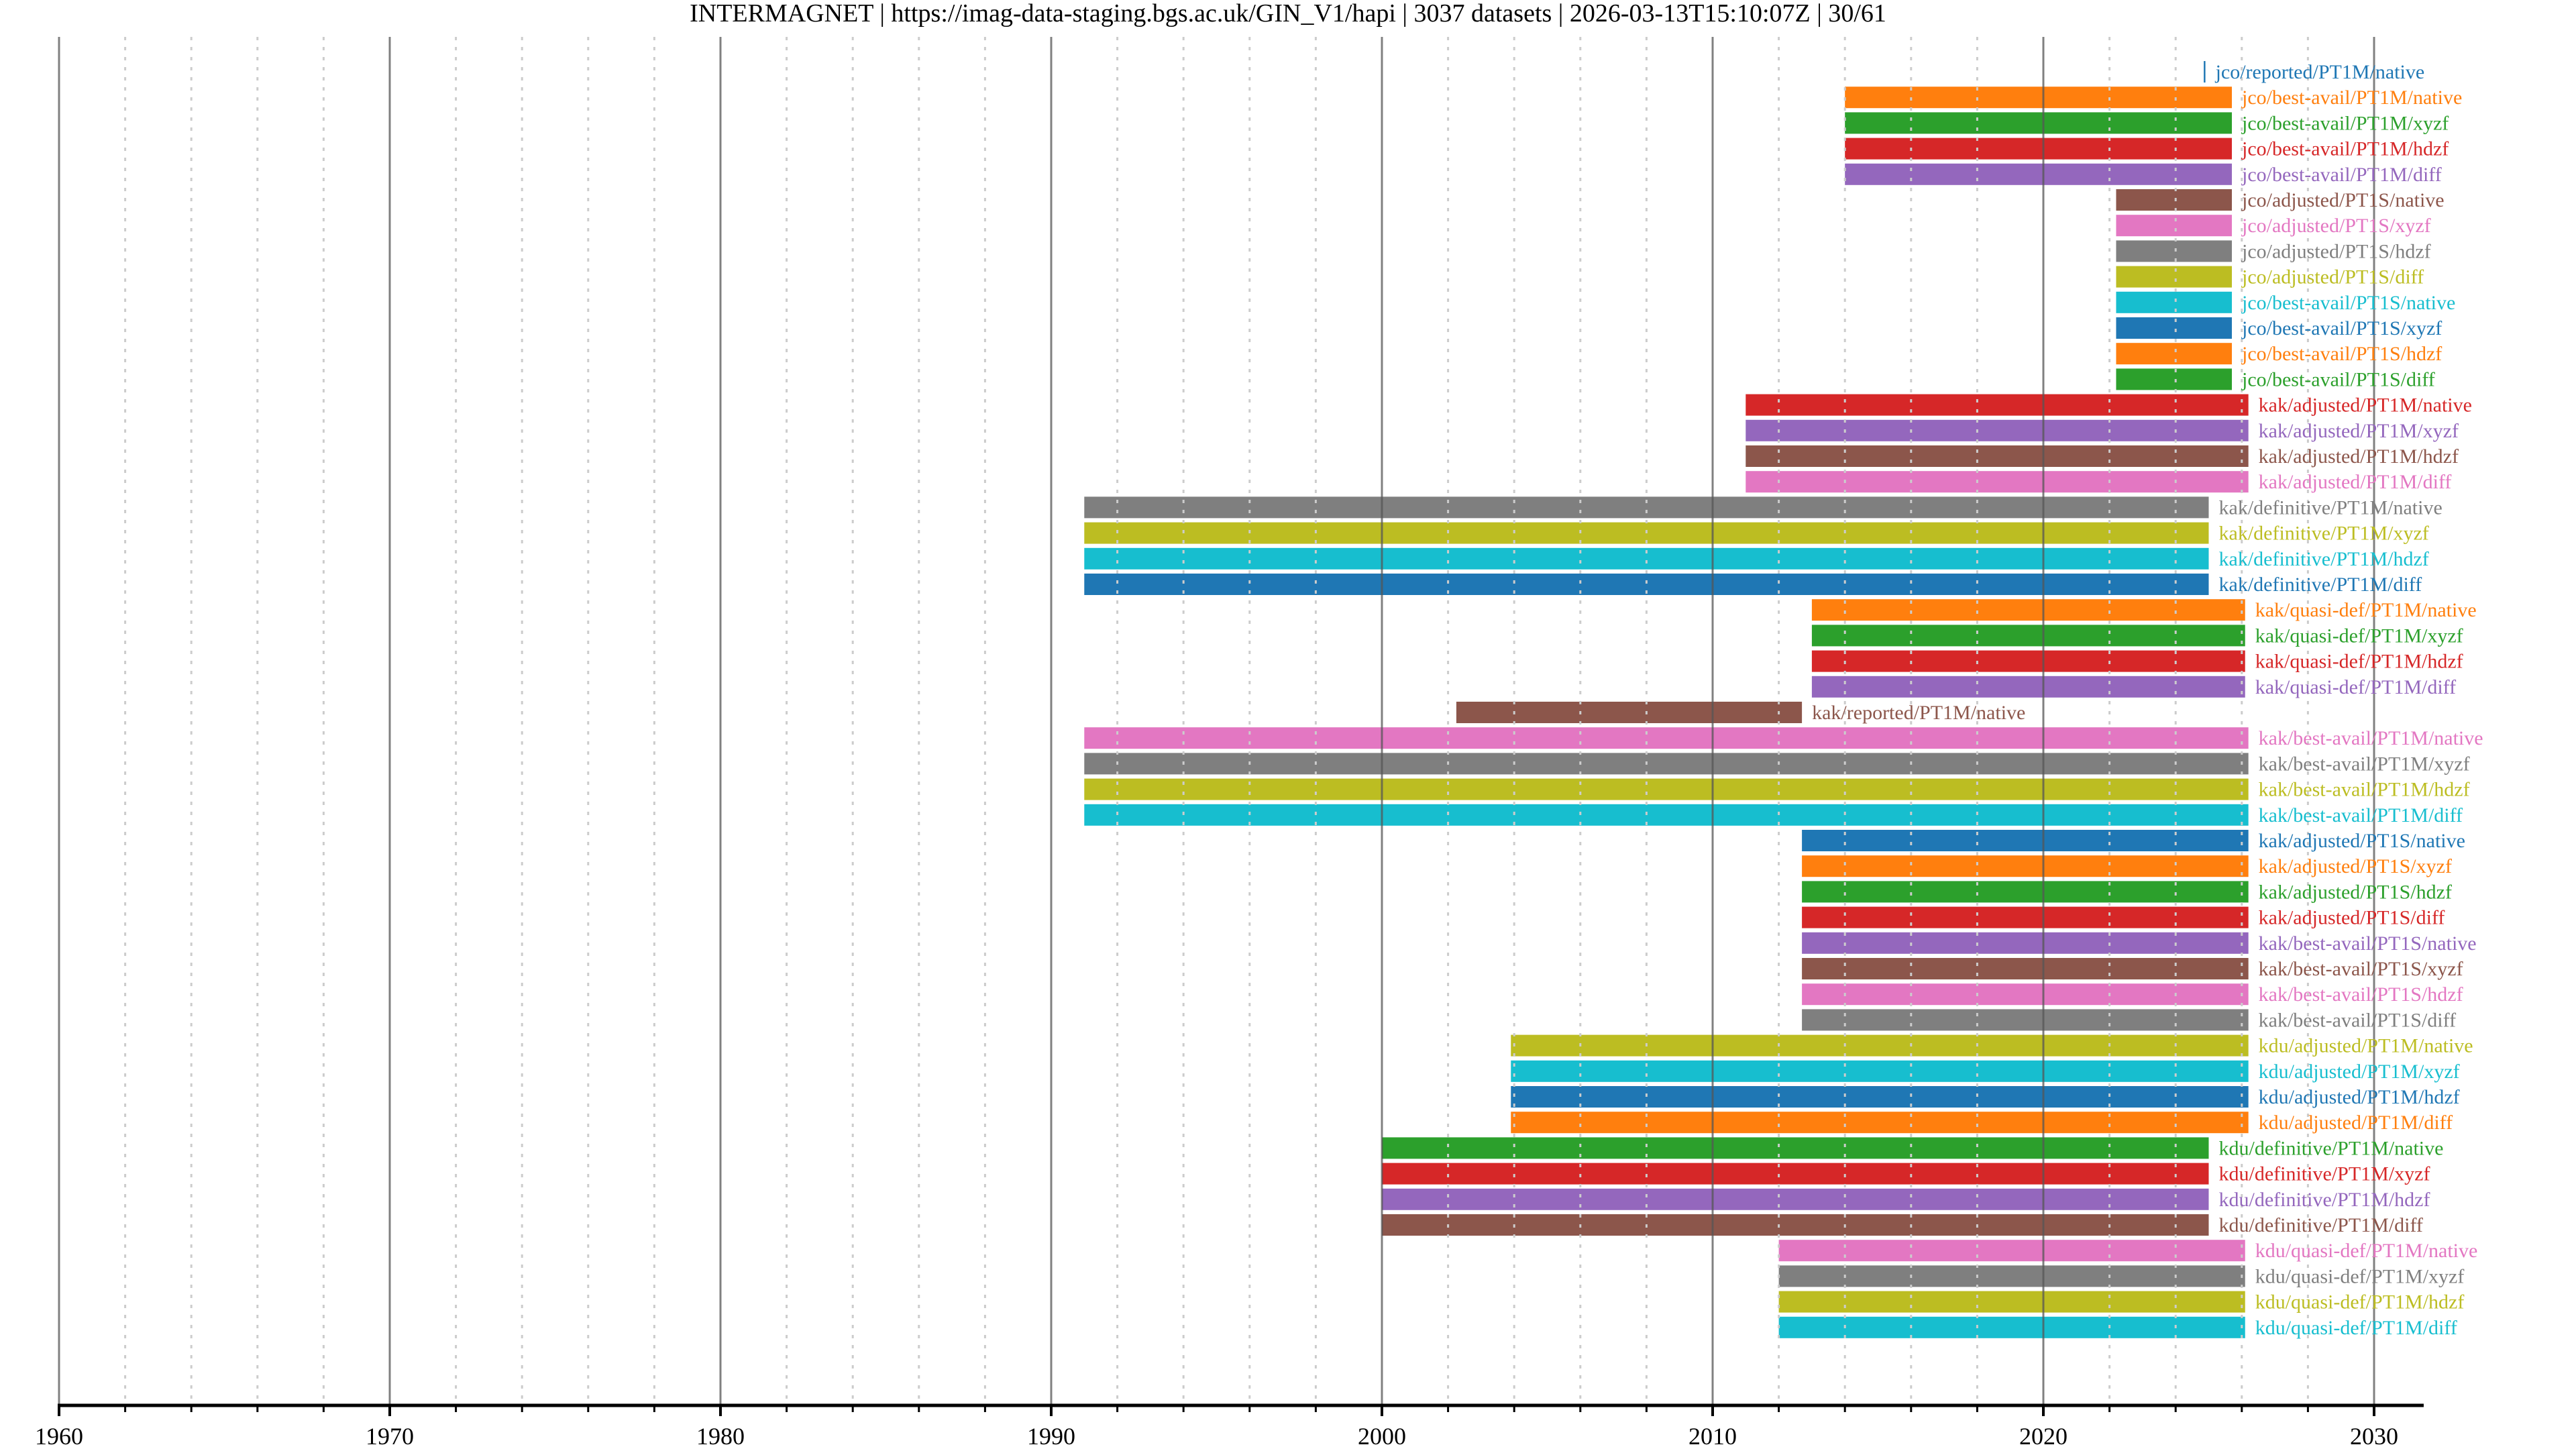 This screenshot has height=1449, width=2576. Describe the element at coordinates (2371, 738) in the screenshot. I see `bar-label: kak/best-avail/PT1M/native` at that location.